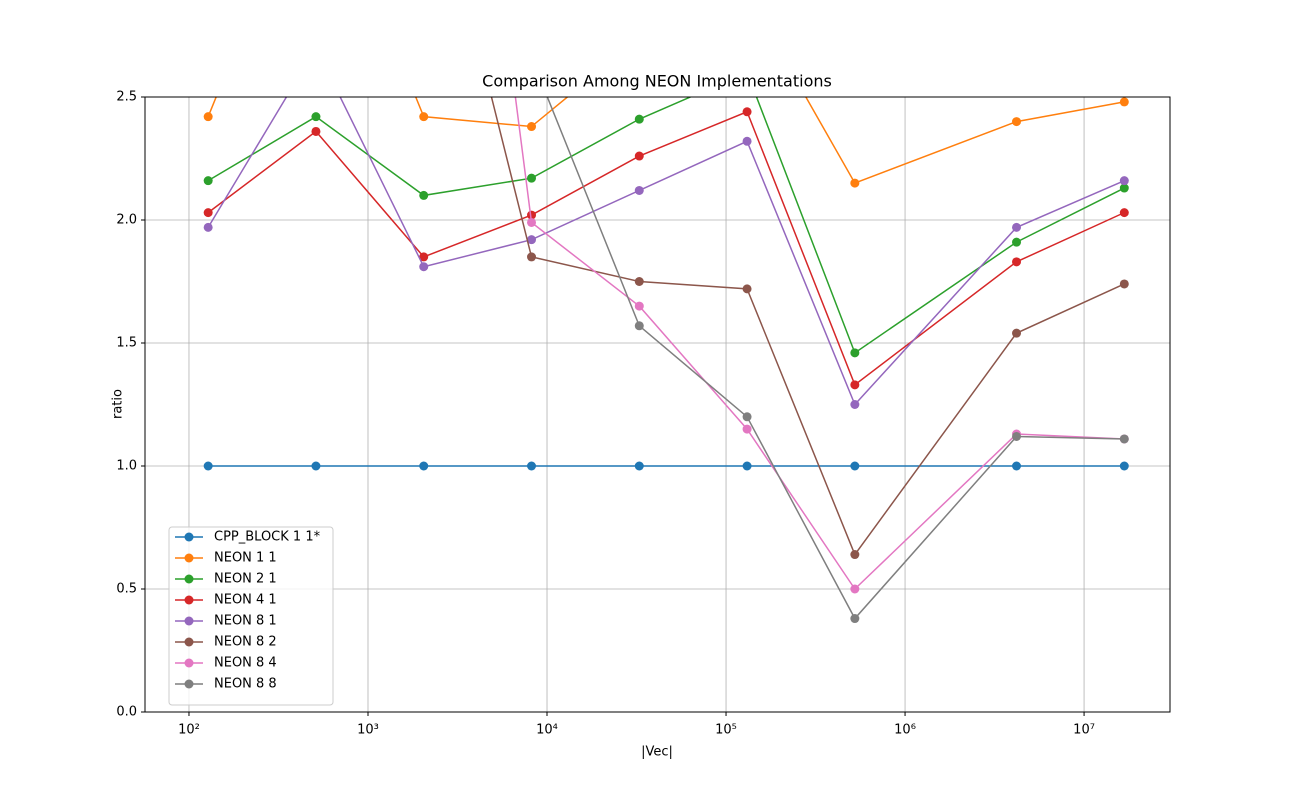  I want to click on x-tick-label: 10³, so click(368, 730).